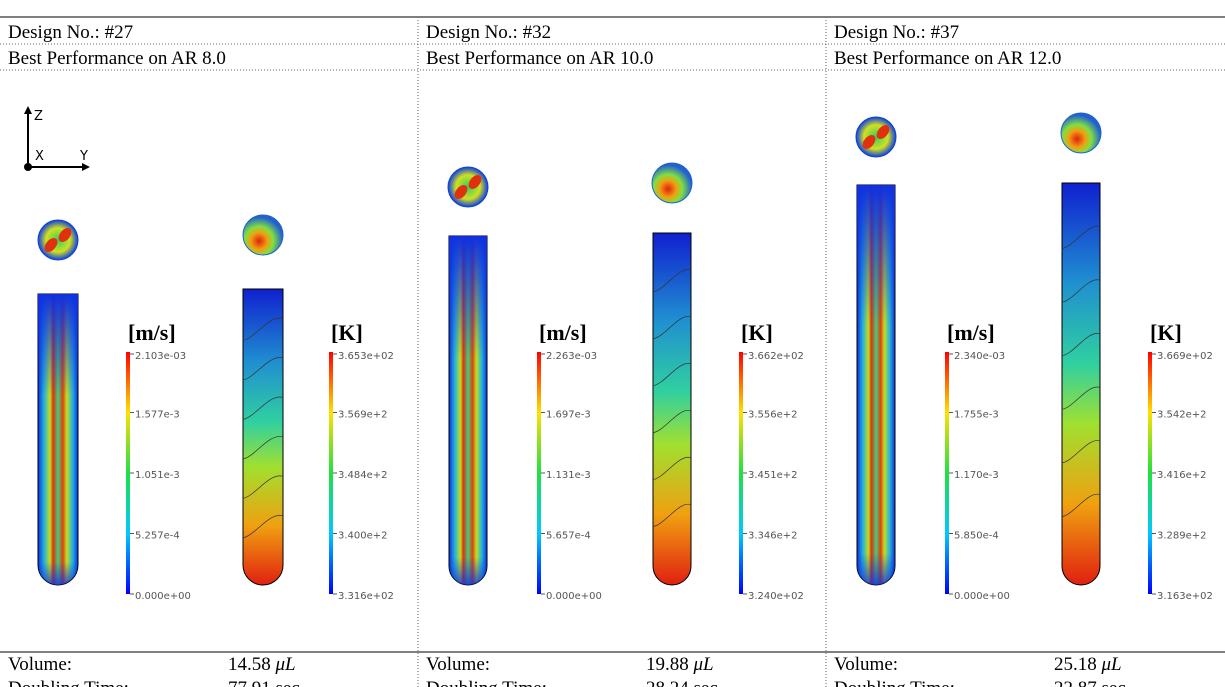 This screenshot has height=687, width=1225. What do you see at coordinates (896, 32) in the screenshot?
I see `design-number: Design No.: #37` at bounding box center [896, 32].